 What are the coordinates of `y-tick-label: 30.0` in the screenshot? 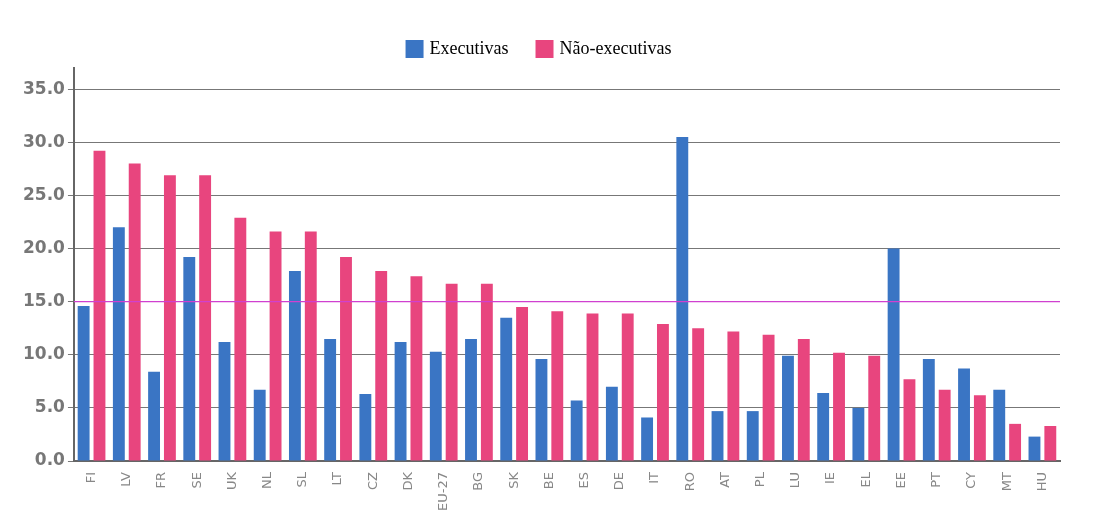 It's located at (44, 140).